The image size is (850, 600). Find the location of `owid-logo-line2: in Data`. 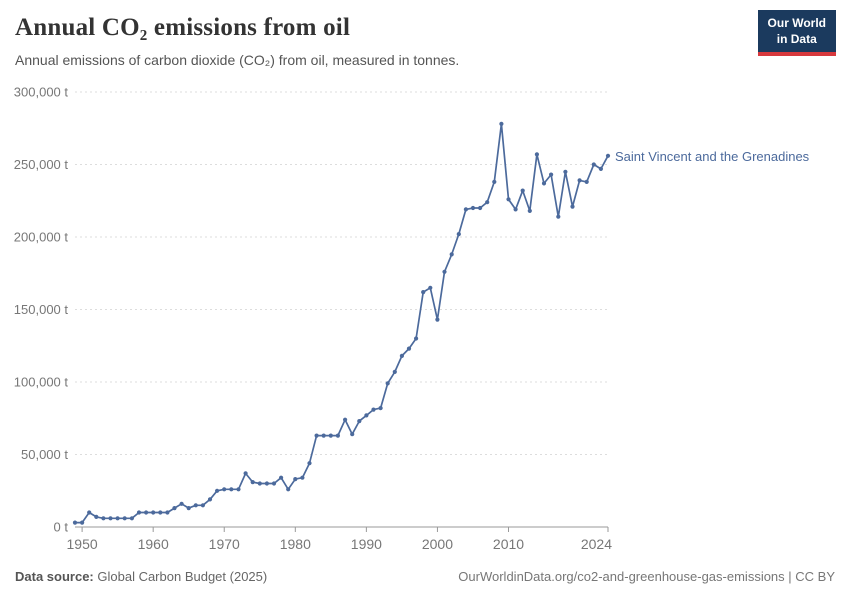

owid-logo-line2: in Data is located at coordinates (796, 38).